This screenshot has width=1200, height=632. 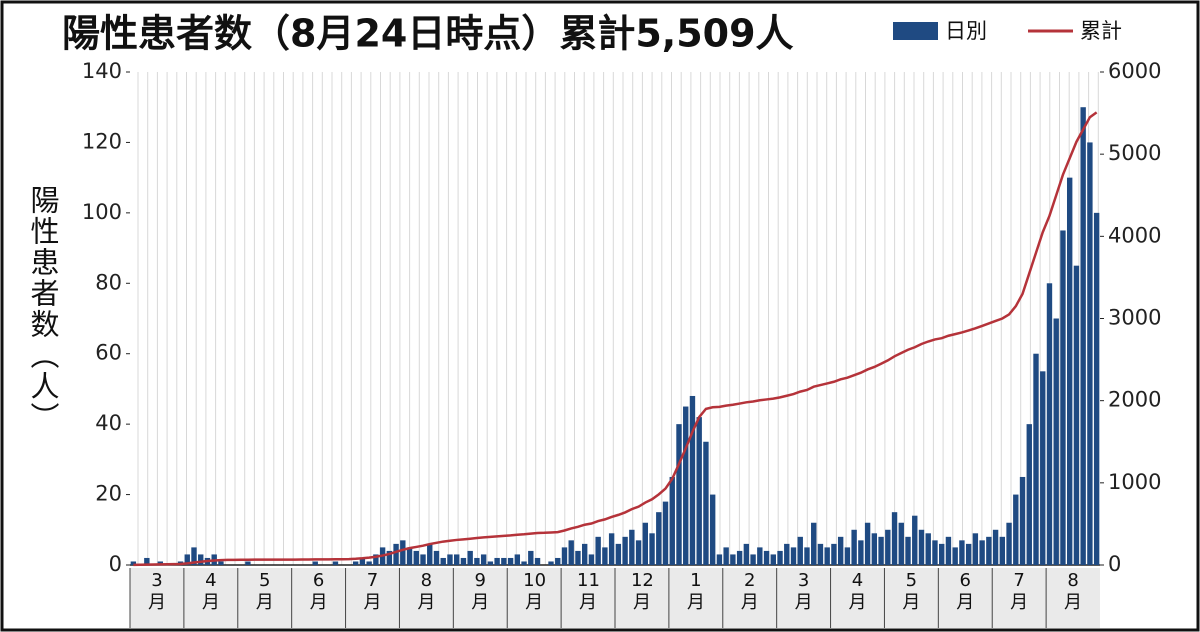 I want to click on legend-label: 日別, so click(x=966, y=31).